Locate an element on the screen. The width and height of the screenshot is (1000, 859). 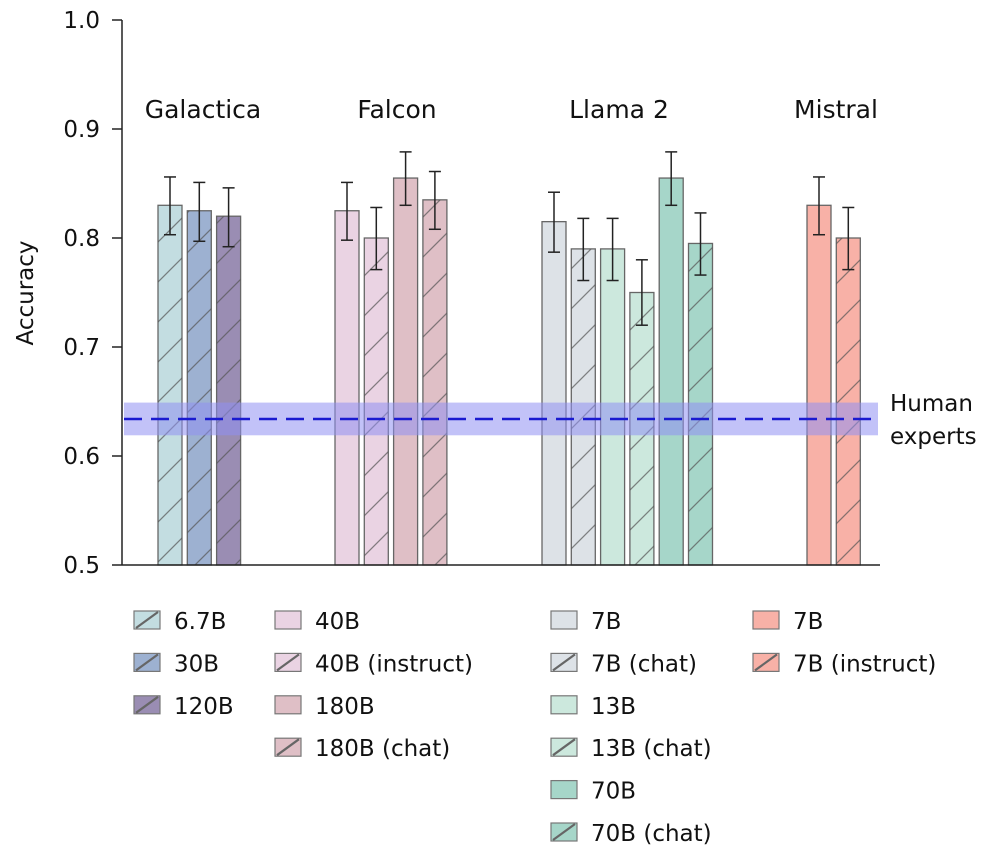
bar-llama-2-70b is located at coordinates (671, 358).